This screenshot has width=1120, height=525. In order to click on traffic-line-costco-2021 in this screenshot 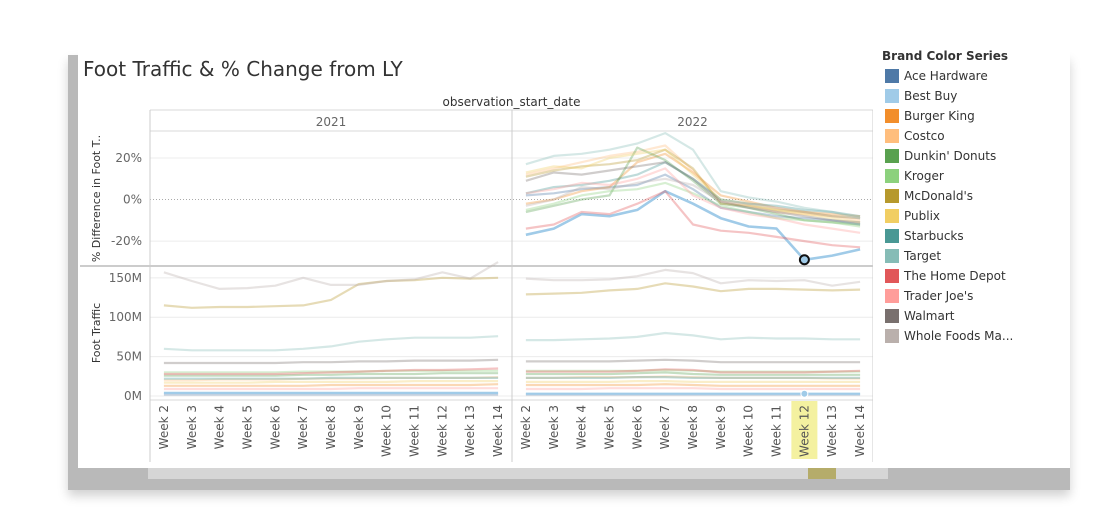, I will do `click(331, 379)`.